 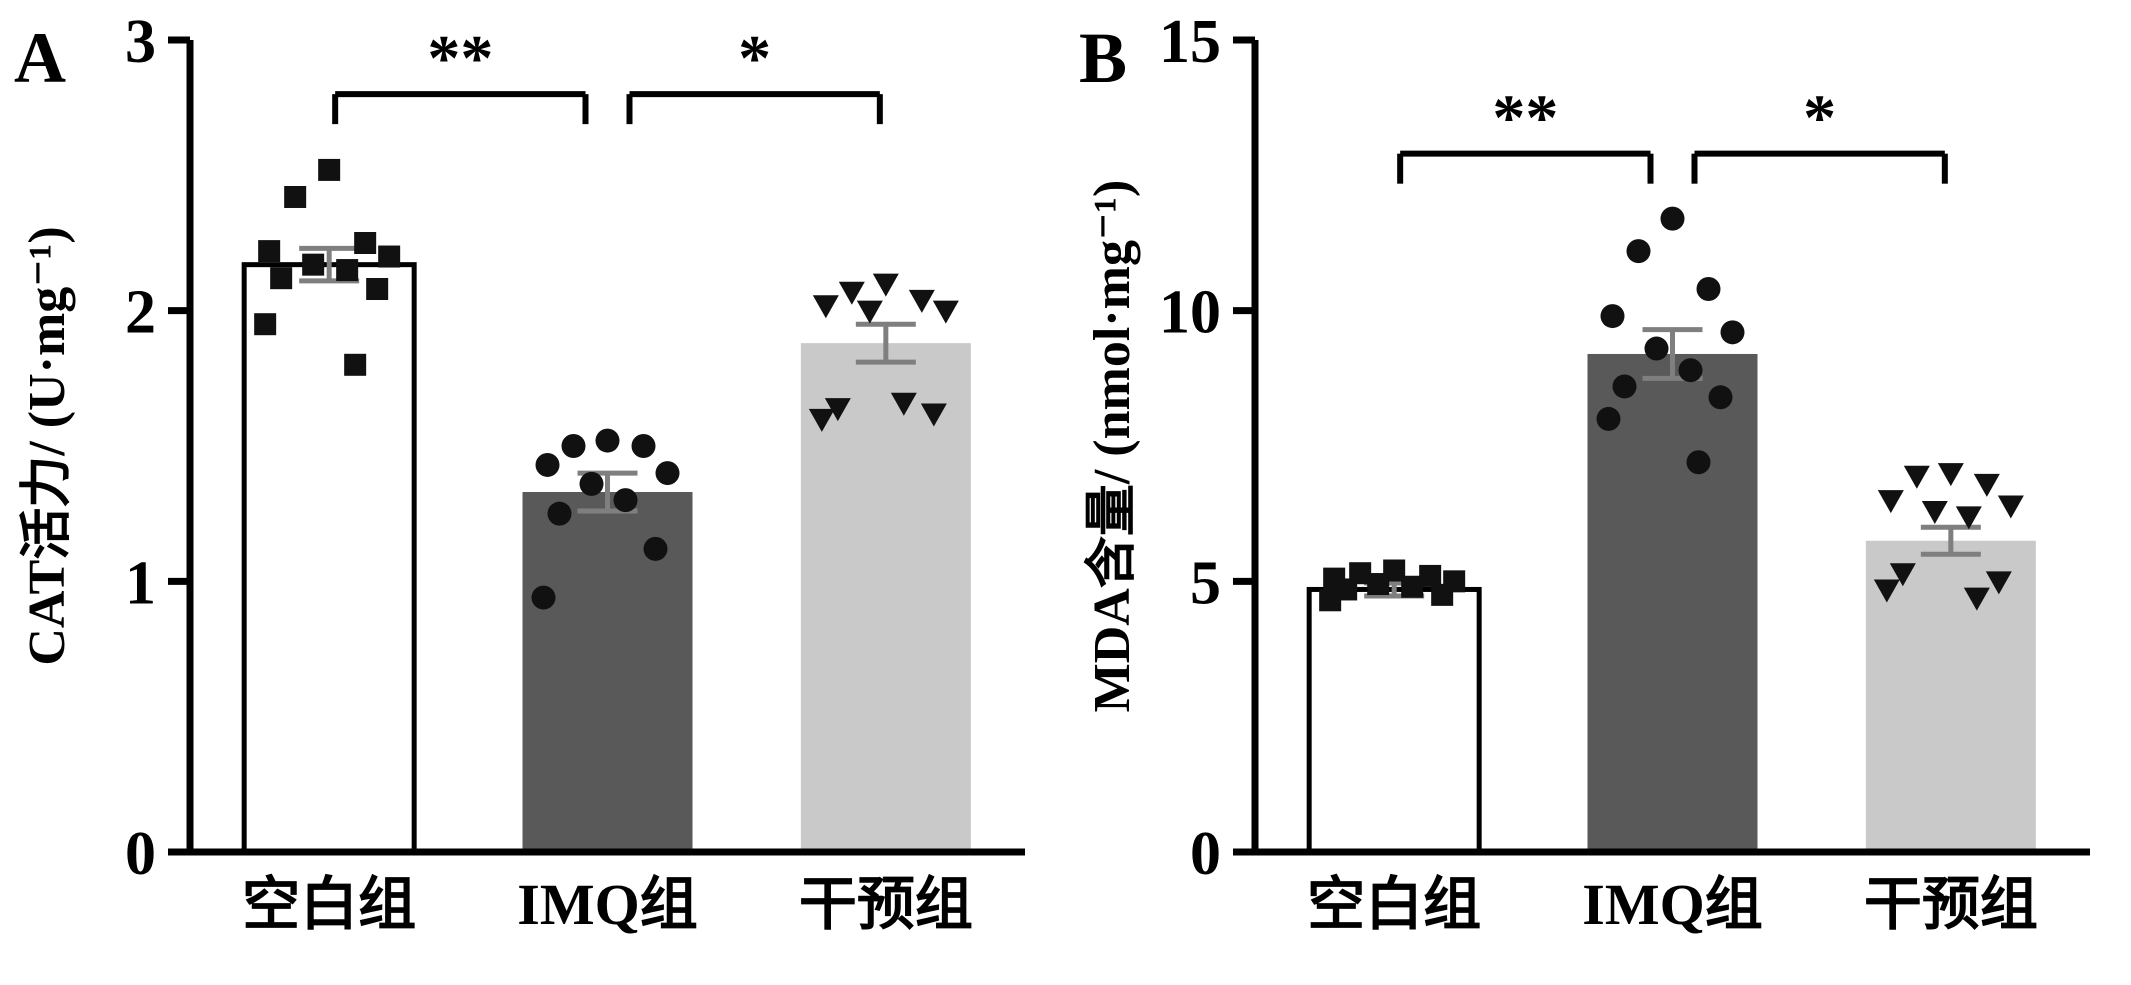 I want to click on y-tick-label: 15, so click(x=1190, y=42).